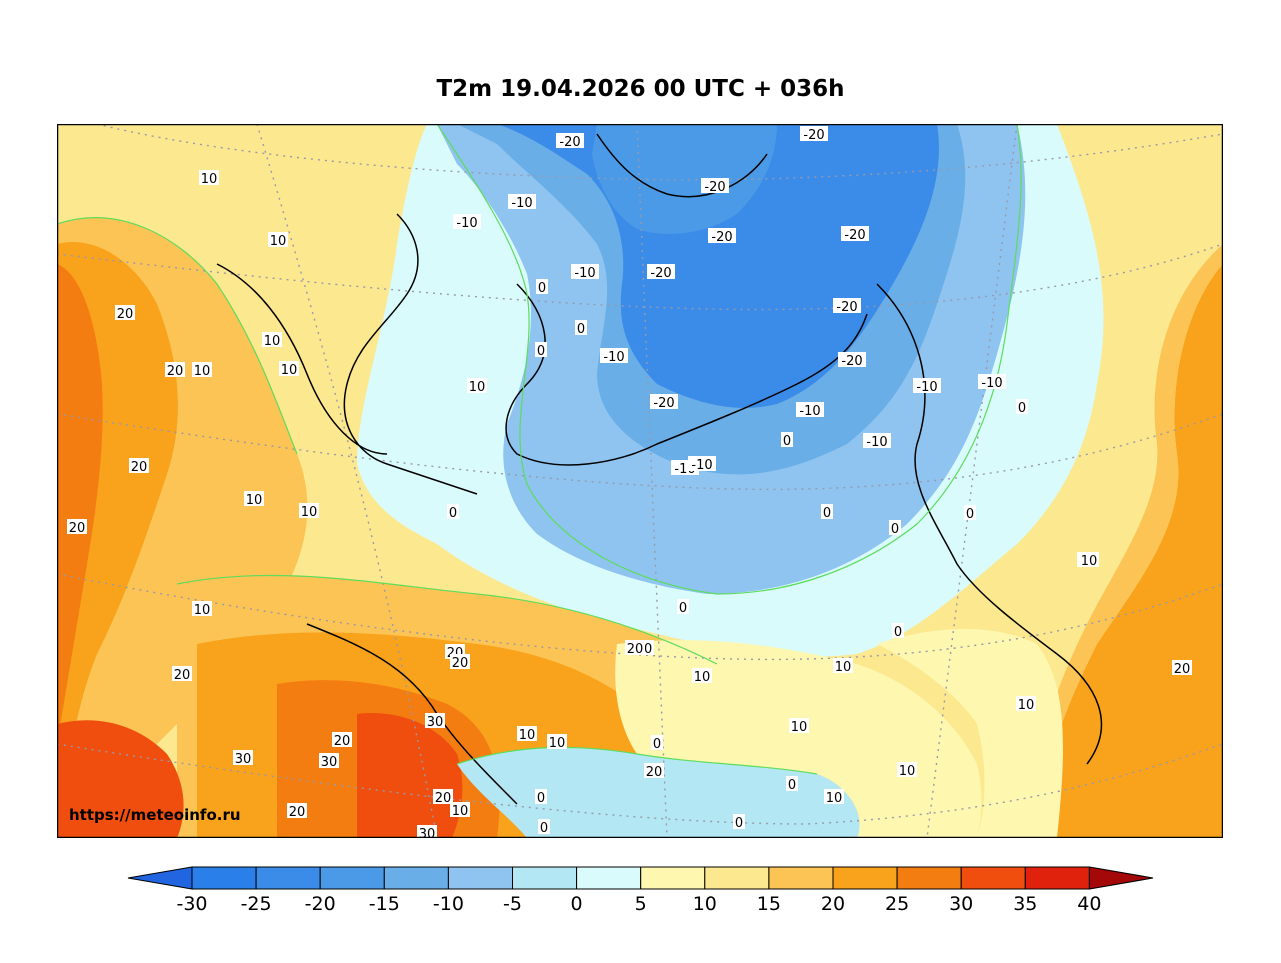 Image resolution: width=1281 pixels, height=963 pixels. Describe the element at coordinates (897, 904) in the screenshot. I see `colorbar-tick-label: 25` at that location.